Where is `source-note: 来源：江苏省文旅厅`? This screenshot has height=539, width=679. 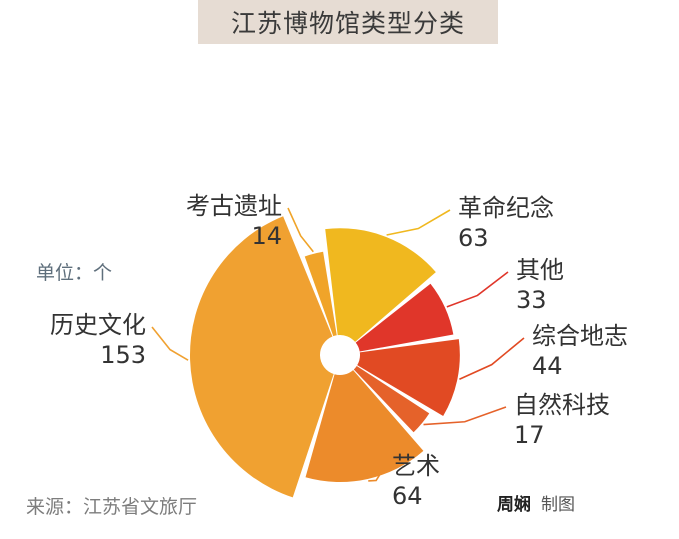 source-note: 来源：江苏省文旅厅 is located at coordinates (112, 507).